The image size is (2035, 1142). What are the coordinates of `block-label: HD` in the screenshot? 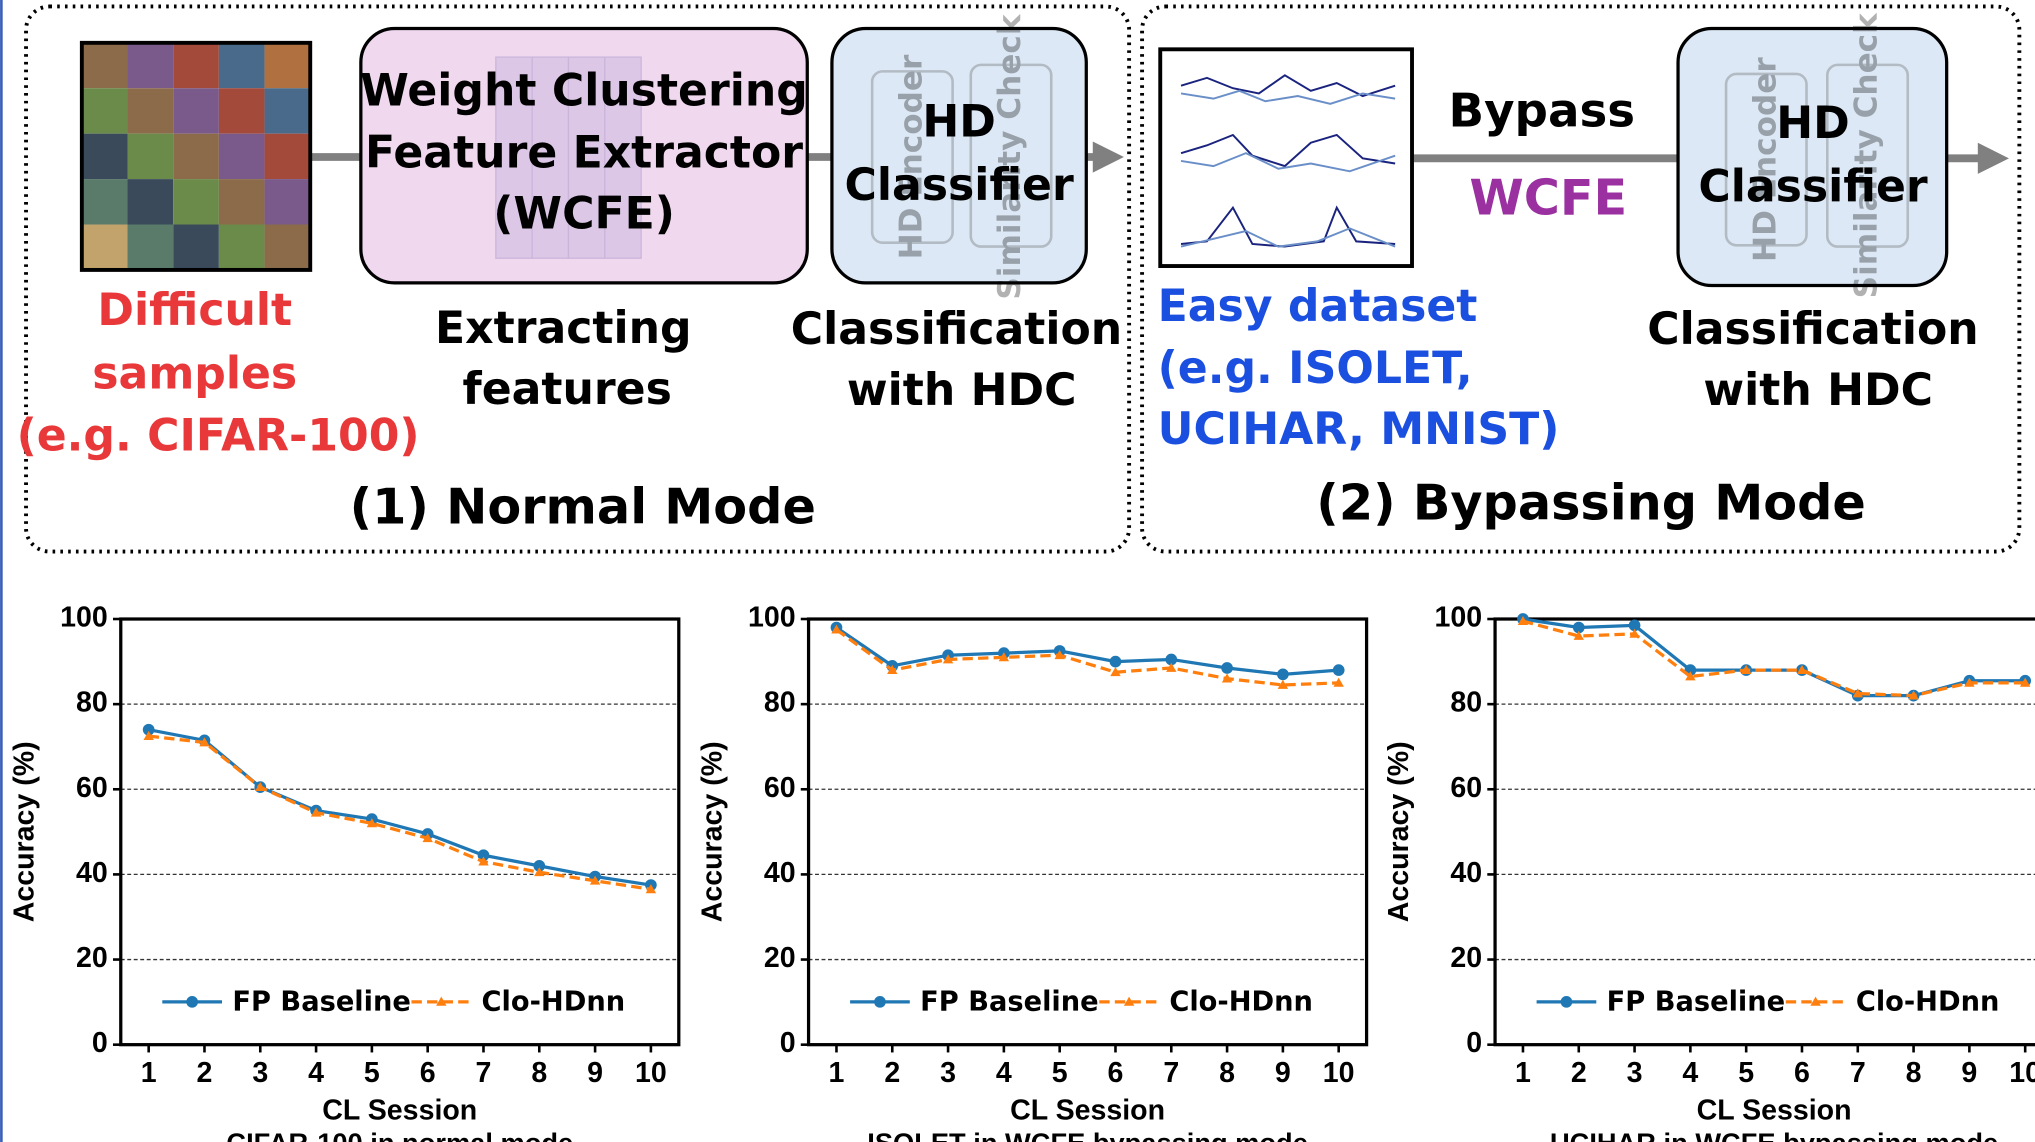 It's located at (959, 122).